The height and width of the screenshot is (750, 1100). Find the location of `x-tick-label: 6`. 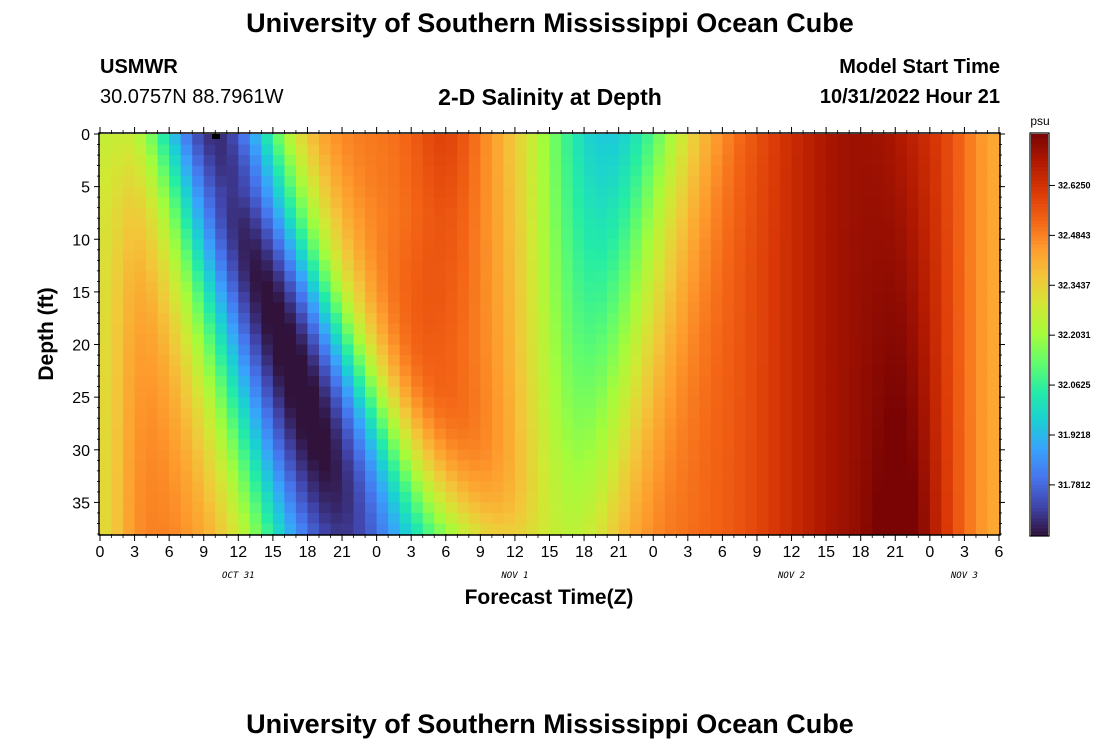

x-tick-label: 6 is located at coordinates (722, 552).